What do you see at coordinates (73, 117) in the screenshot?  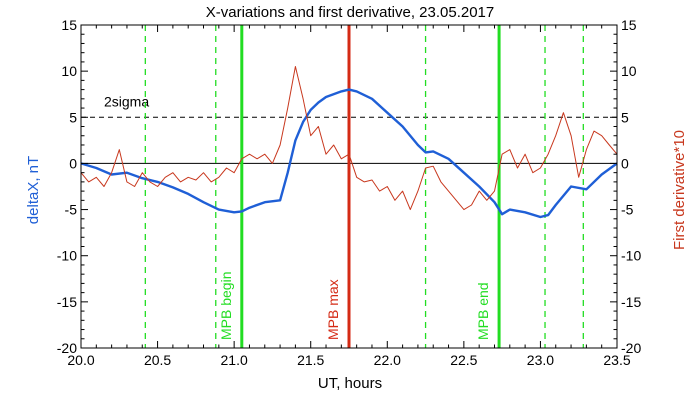 I see `y-tick-label-left-5: 5` at bounding box center [73, 117].